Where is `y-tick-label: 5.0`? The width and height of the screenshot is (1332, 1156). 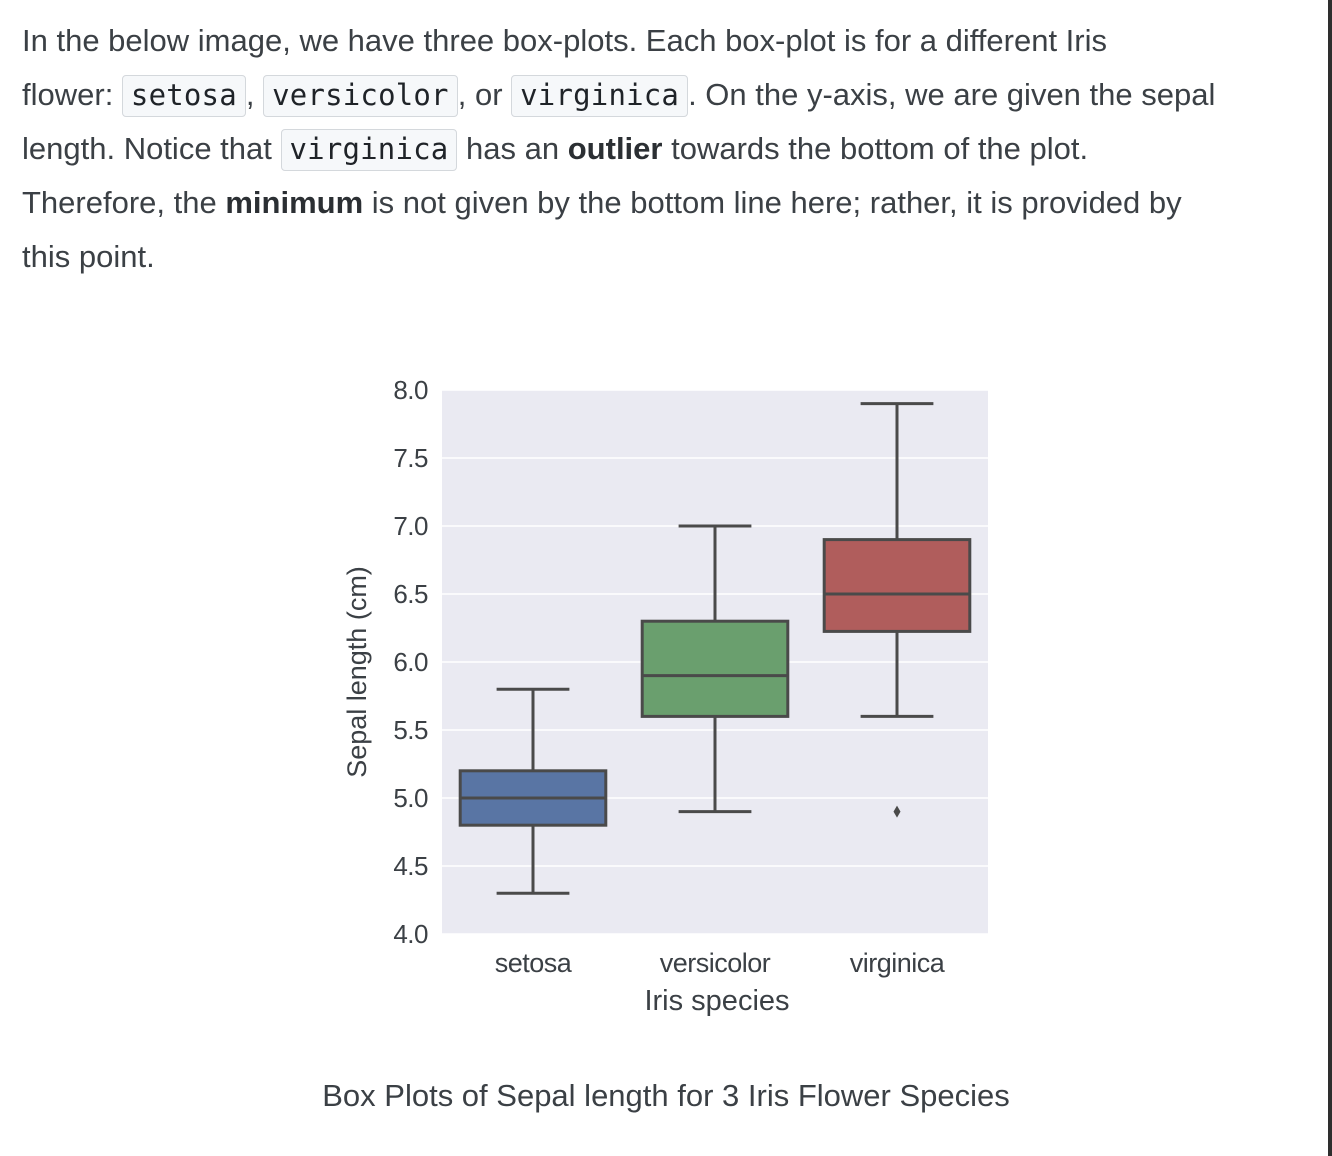
y-tick-label: 5.0 is located at coordinates (410, 798).